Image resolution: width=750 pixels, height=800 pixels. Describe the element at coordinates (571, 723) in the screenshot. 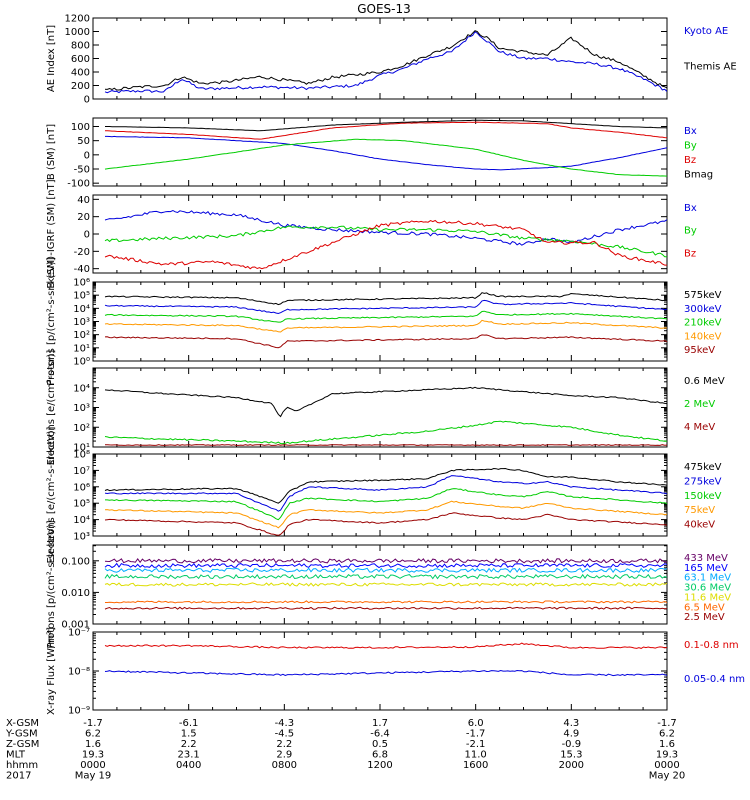

I see `orbit-value: 4.3` at that location.